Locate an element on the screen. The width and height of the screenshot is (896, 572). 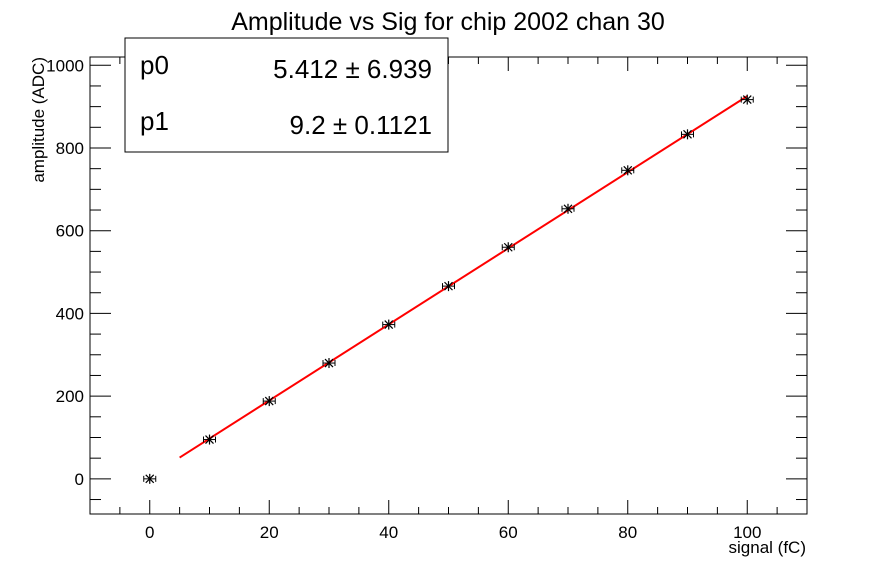
y-tick-label: 1000 is located at coordinates (65, 65).